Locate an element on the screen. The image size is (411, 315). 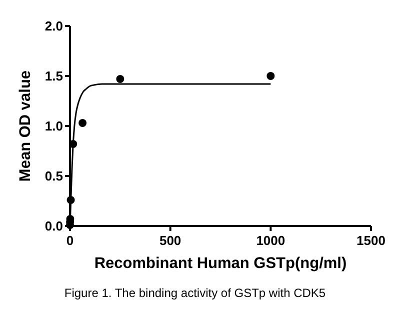
y-tick-label: 1.5 is located at coordinates (53, 76).